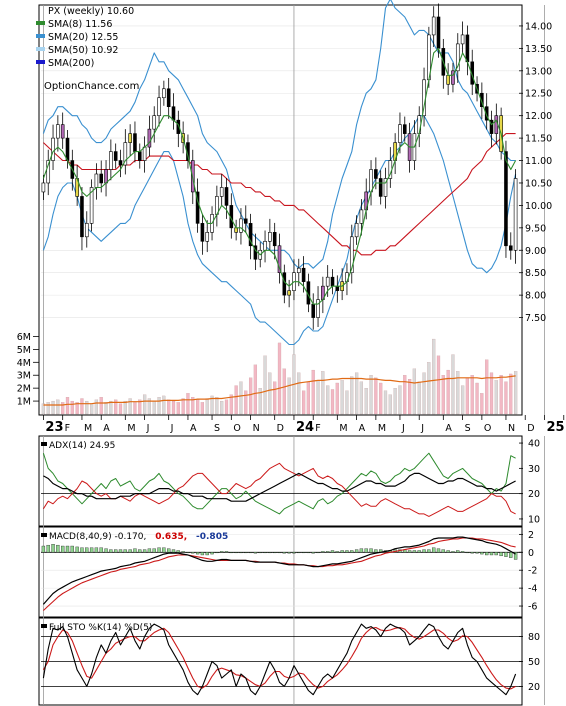 Image resolution: width=566 pixels, height=706 pixels. Describe the element at coordinates (24, 350) in the screenshot. I see `volume-tick-label: 5M` at that location.